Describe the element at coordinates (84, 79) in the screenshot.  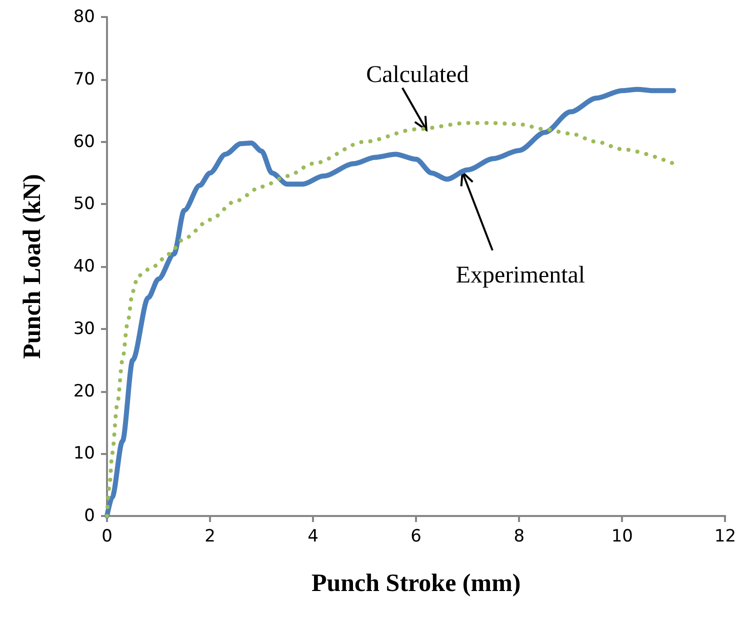
I see `y-tick-label: 70` at that location.